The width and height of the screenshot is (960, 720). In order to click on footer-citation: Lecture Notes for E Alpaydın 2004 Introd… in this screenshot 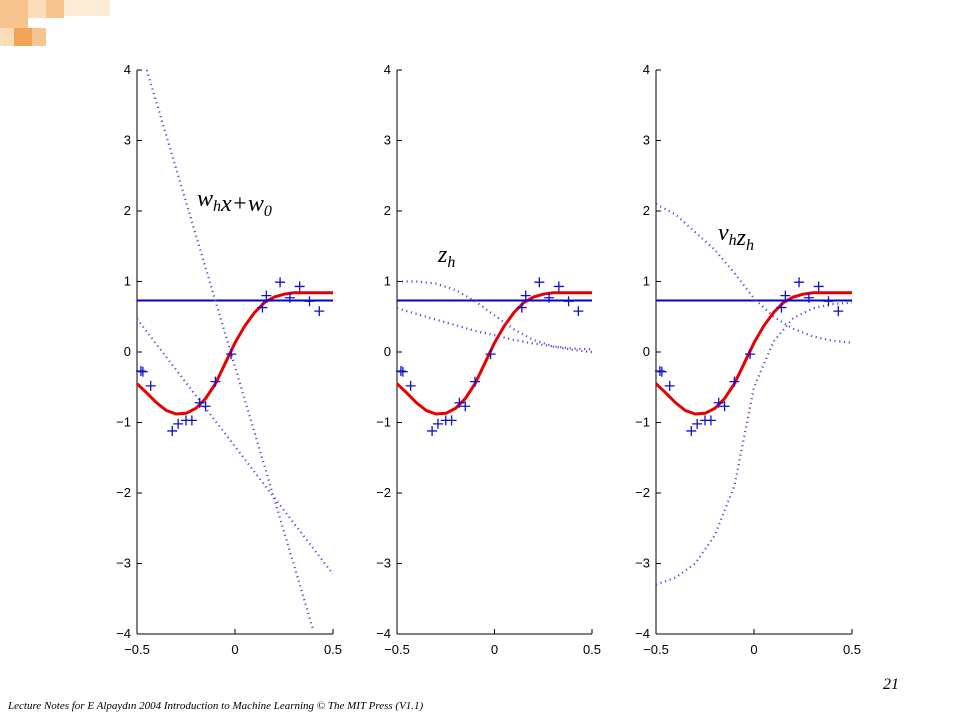, I will do `click(216, 706)`.